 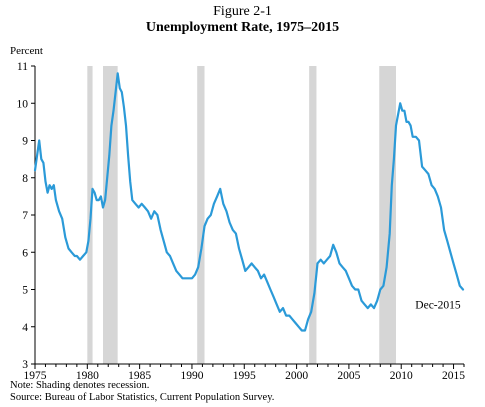 I want to click on x-tick-label-2000: 2000, so click(x=296, y=375).